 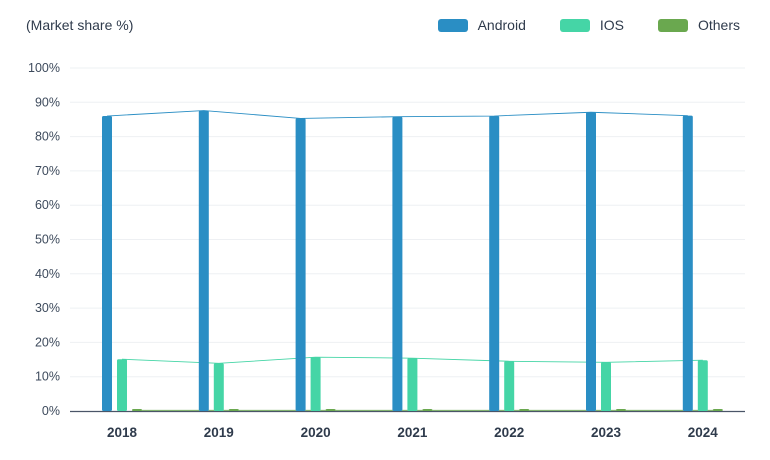 I want to click on legend-label-ios: IOS, so click(x=611, y=25).